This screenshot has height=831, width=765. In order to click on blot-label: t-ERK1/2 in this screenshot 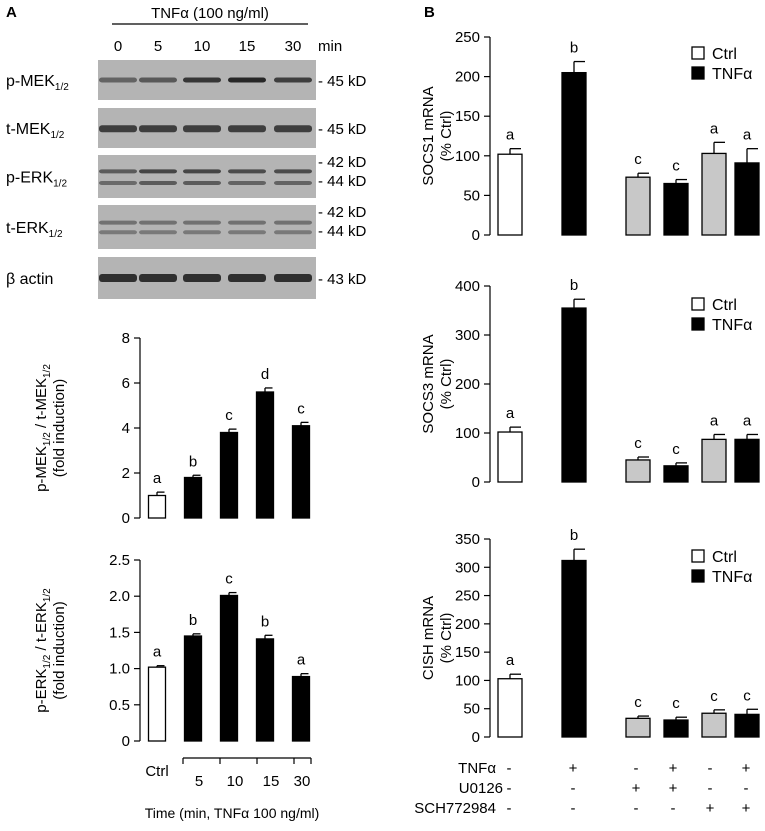, I will do `click(34, 230)`.